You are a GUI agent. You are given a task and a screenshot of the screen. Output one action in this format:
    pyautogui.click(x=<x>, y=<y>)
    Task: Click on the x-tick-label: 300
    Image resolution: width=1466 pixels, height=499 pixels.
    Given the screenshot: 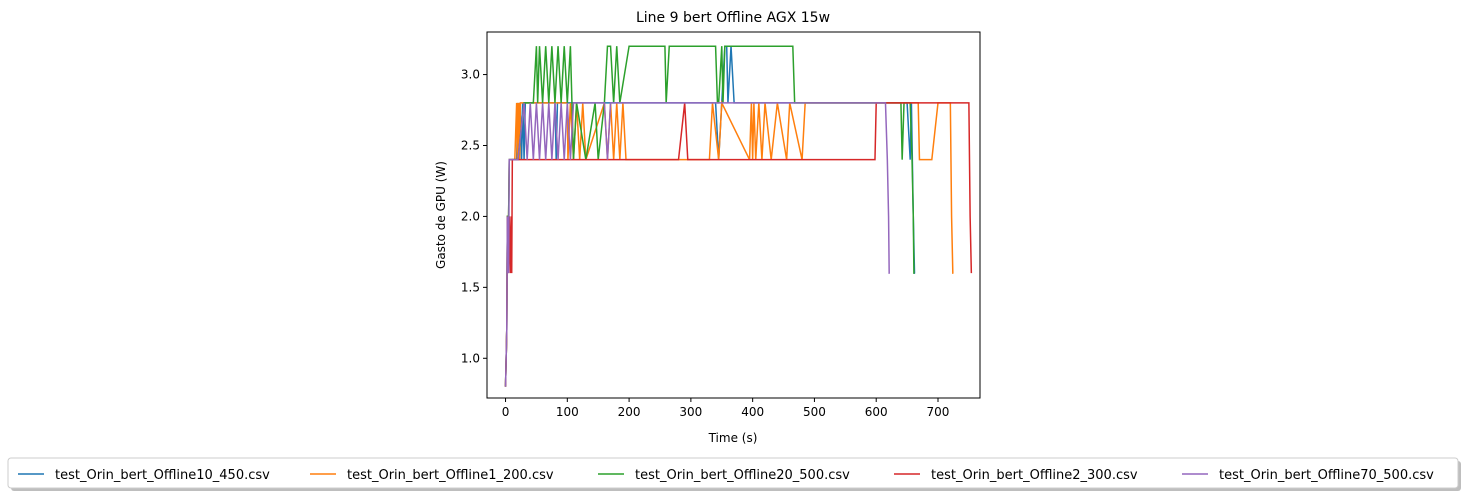 What is the action you would take?
    pyautogui.click(x=690, y=412)
    